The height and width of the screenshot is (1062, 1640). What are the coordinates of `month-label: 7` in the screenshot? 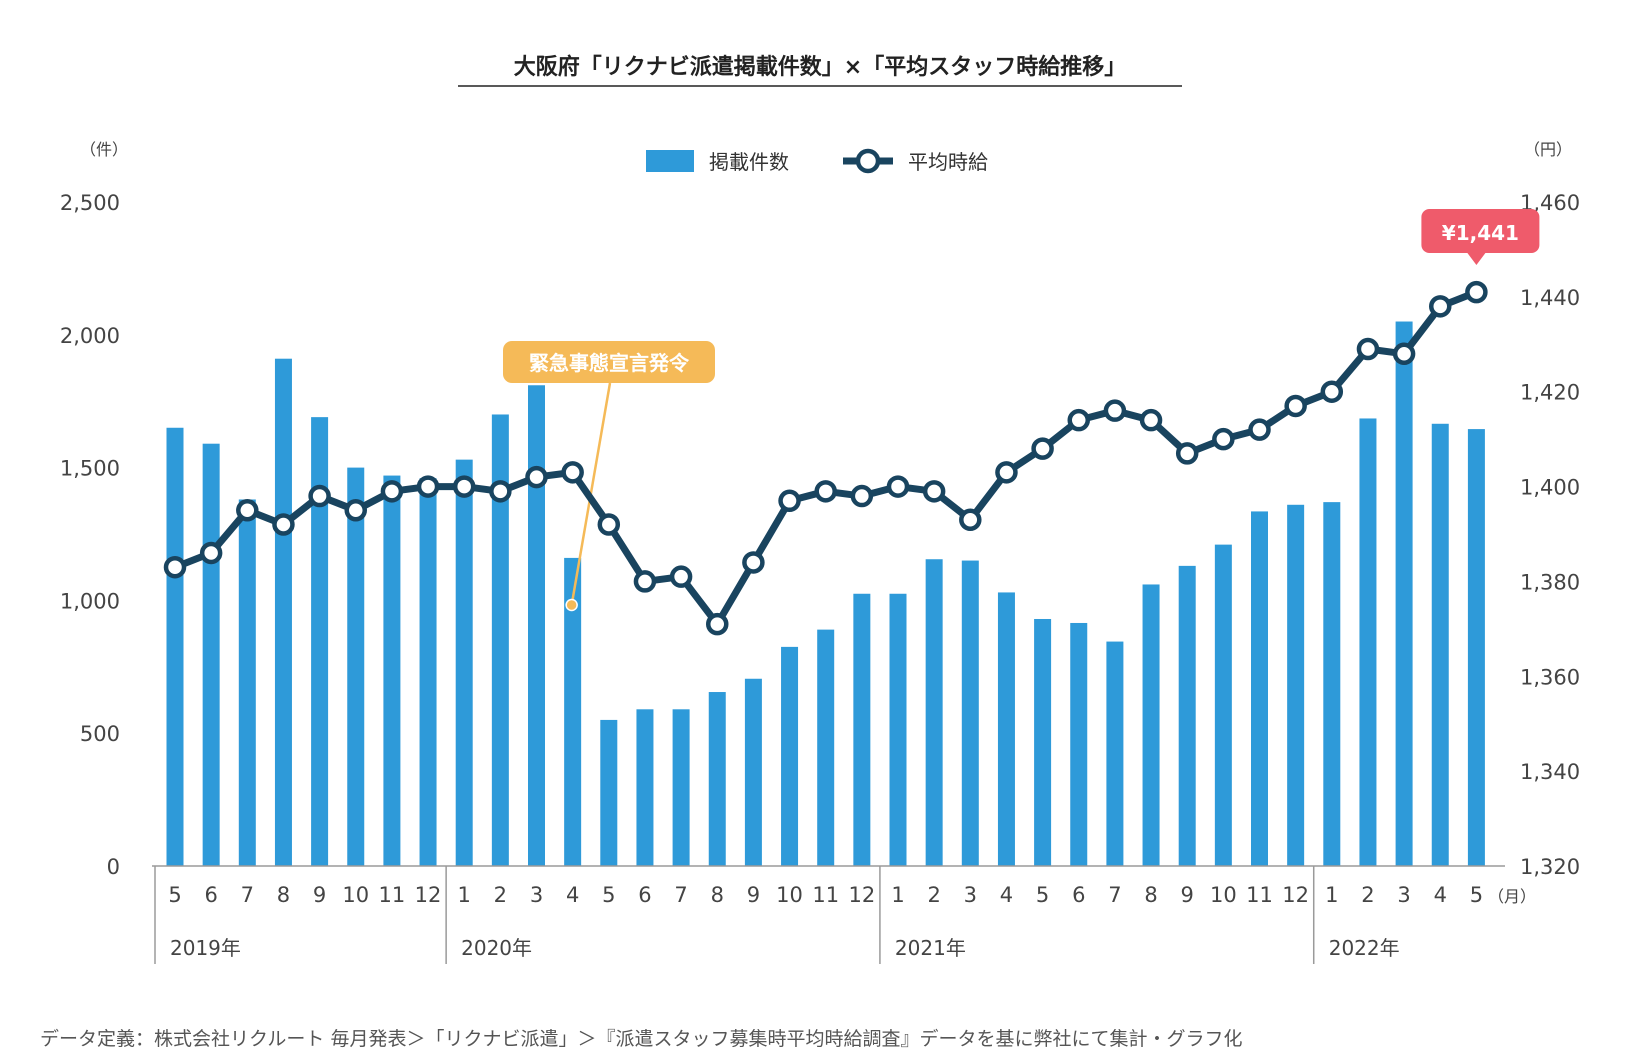 It's located at (680, 895).